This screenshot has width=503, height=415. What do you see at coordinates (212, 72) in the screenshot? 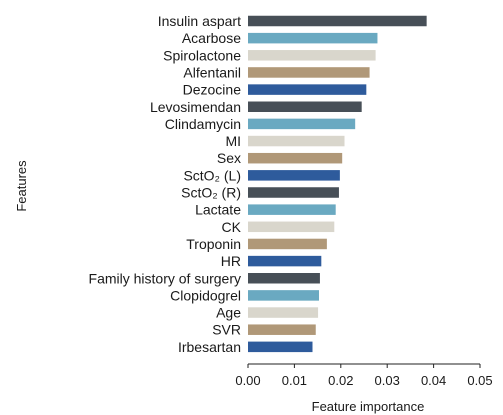
I see `category-label-3: Alfentanil` at bounding box center [212, 72].